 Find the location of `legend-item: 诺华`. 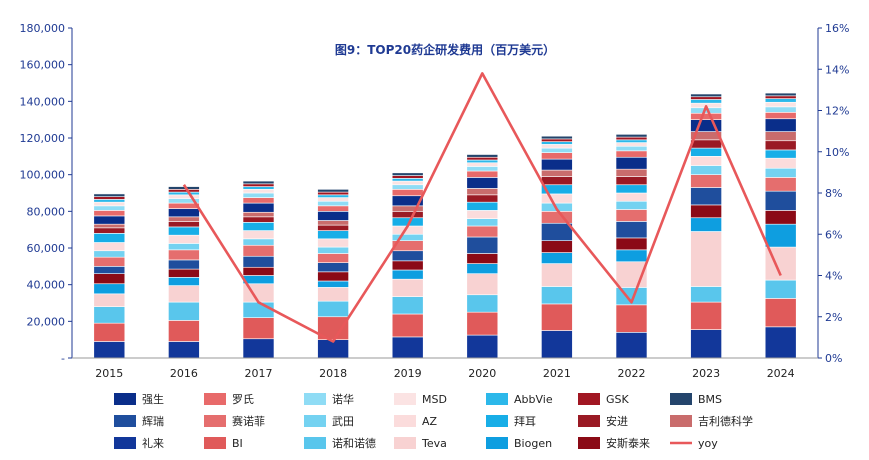

legend-item: 诺华 is located at coordinates (329, 399).